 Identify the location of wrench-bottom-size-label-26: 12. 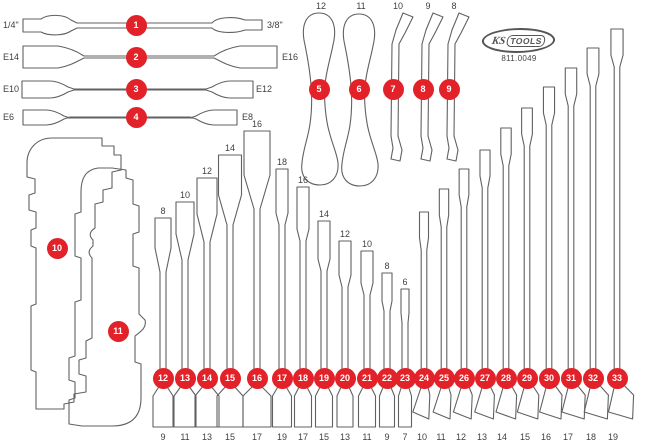
(460, 437).